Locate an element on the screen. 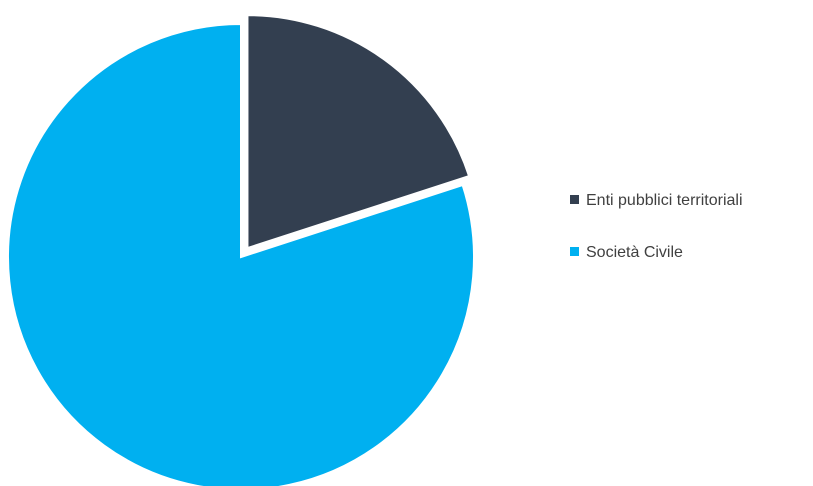  legend-label-1: Enti pubblici territoriali is located at coordinates (664, 200).